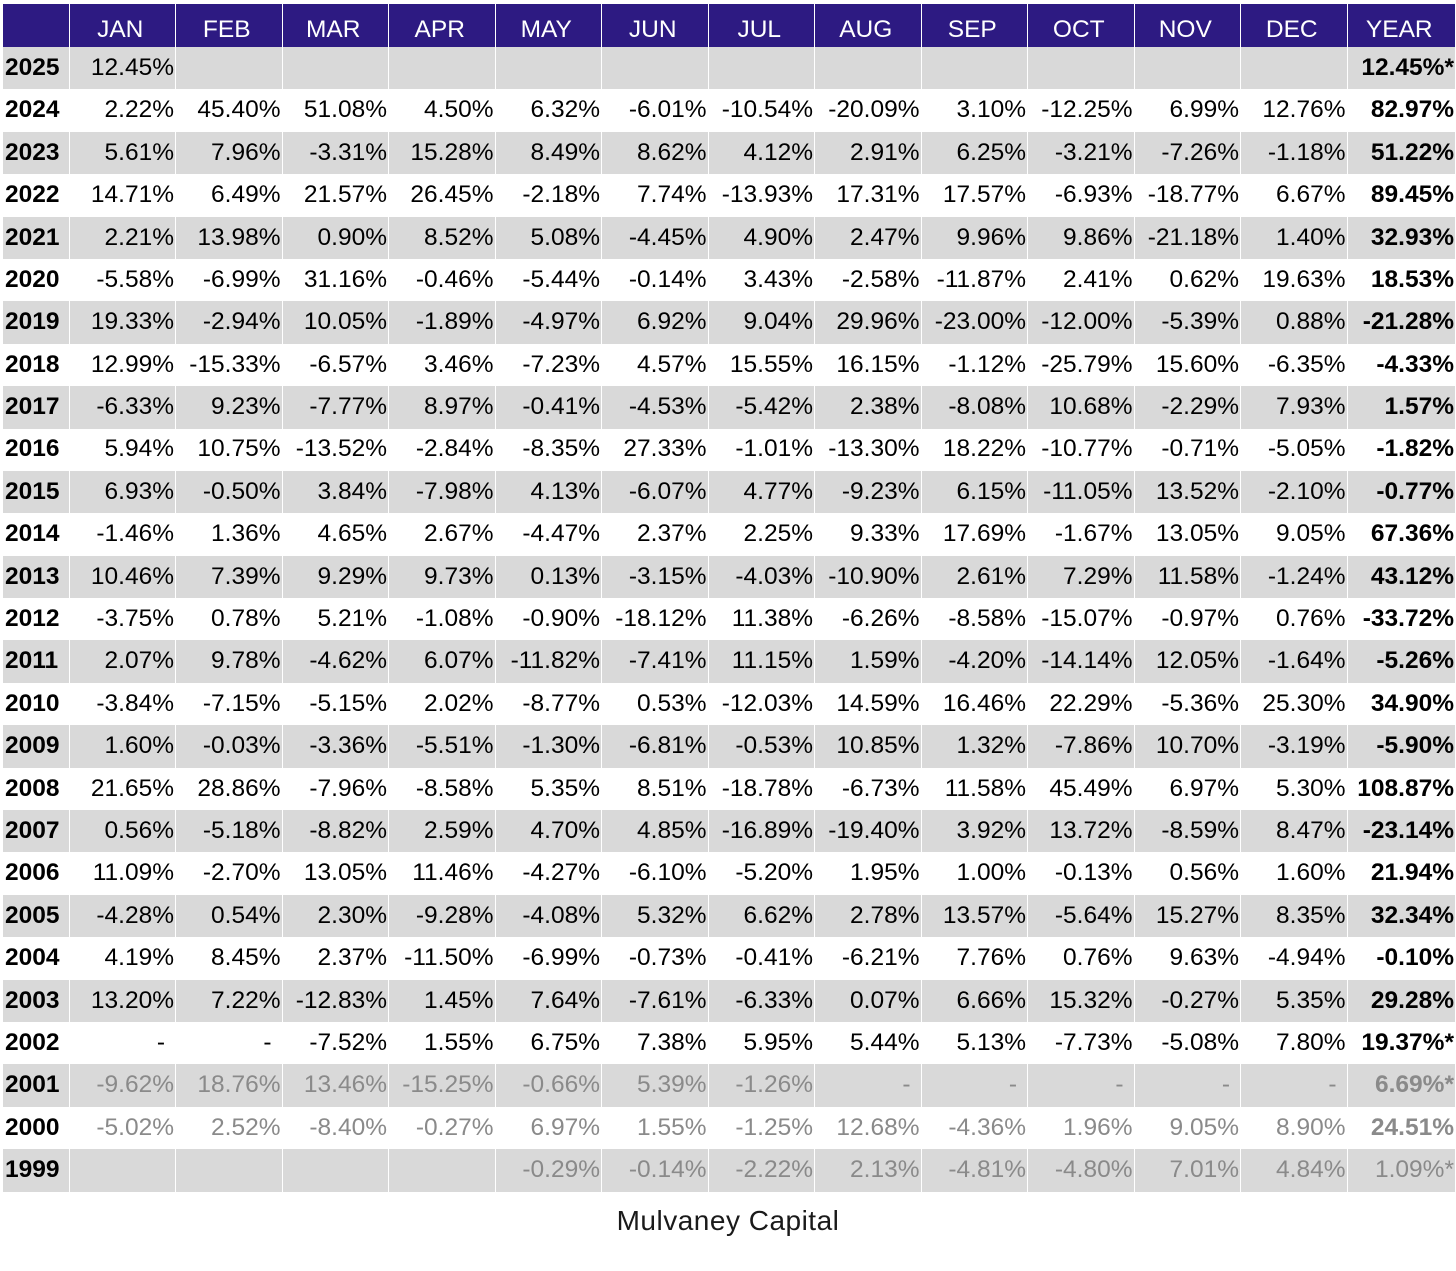 The width and height of the screenshot is (1456, 1271). I want to click on year-label: 2025, so click(36, 68).